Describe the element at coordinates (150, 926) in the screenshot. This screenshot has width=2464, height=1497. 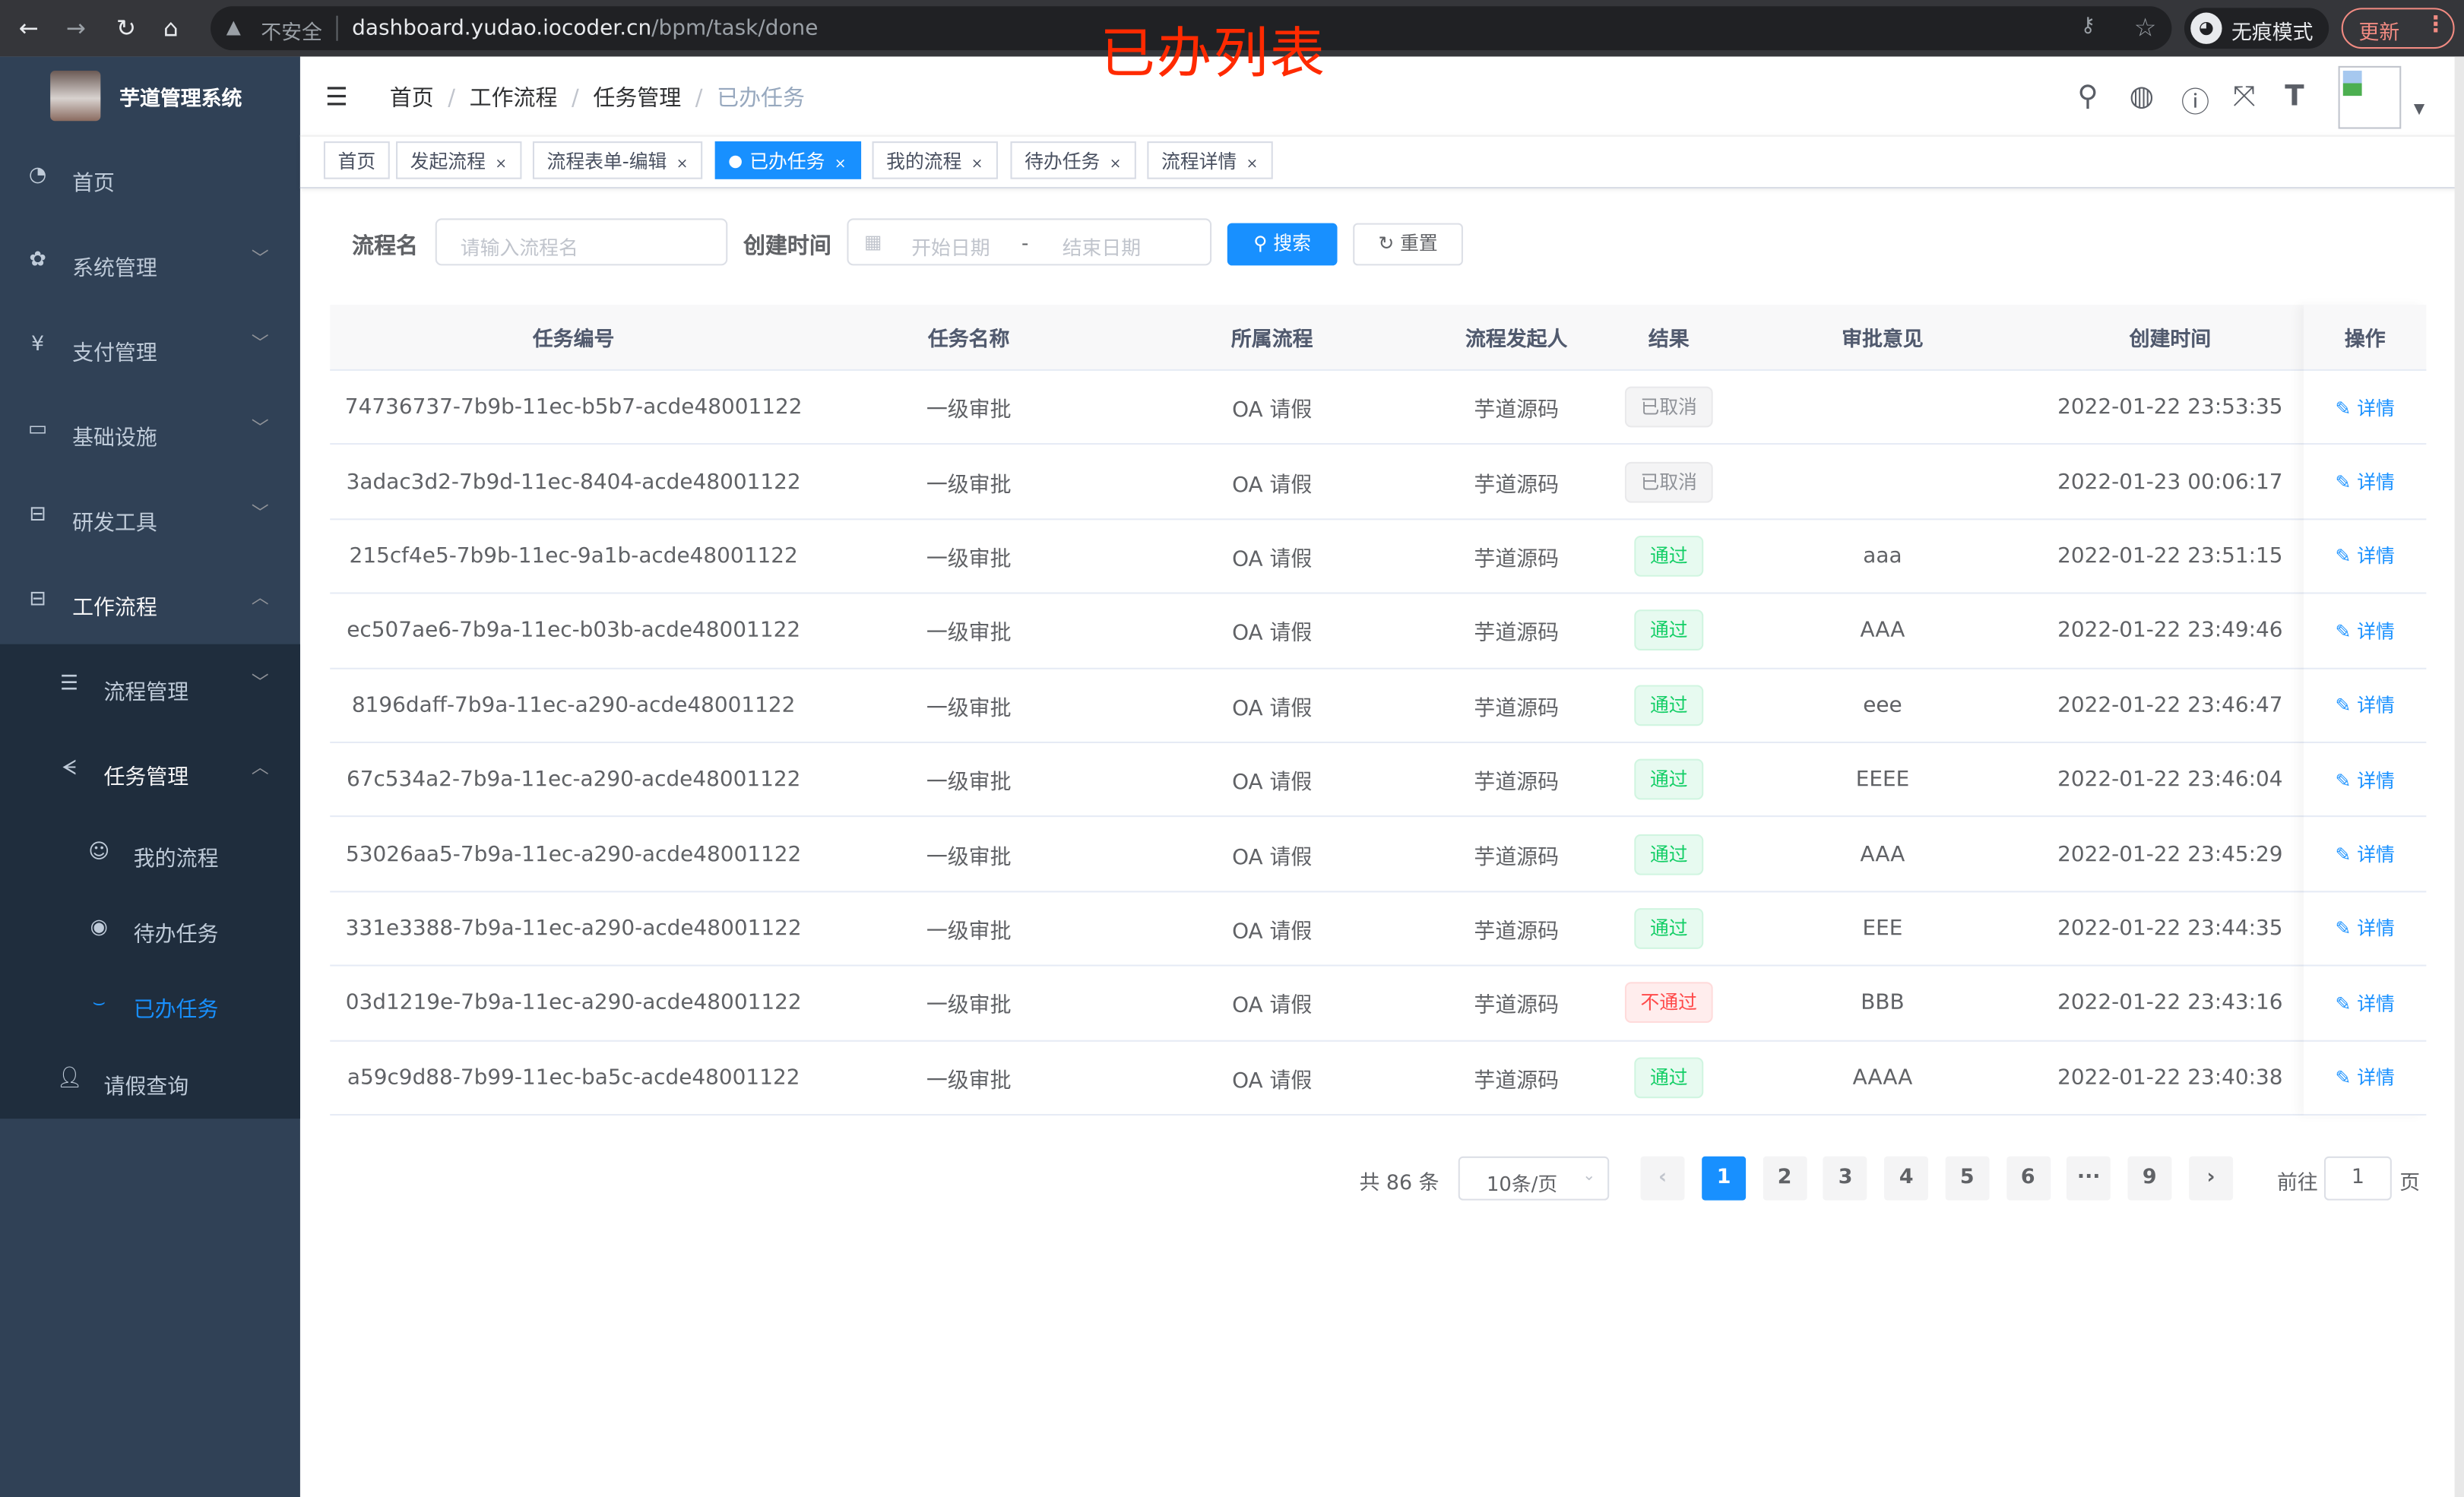
I see `sidebar-item-todo: ◉ 待办任务` at that location.